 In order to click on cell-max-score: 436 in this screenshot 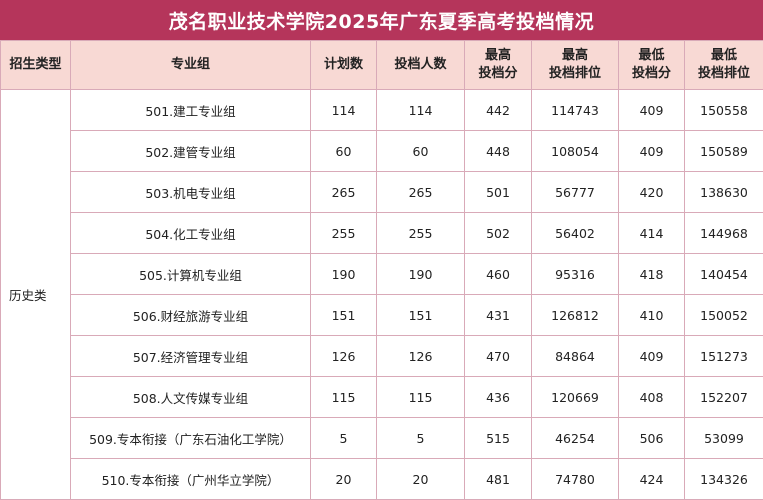, I will do `click(498, 397)`.